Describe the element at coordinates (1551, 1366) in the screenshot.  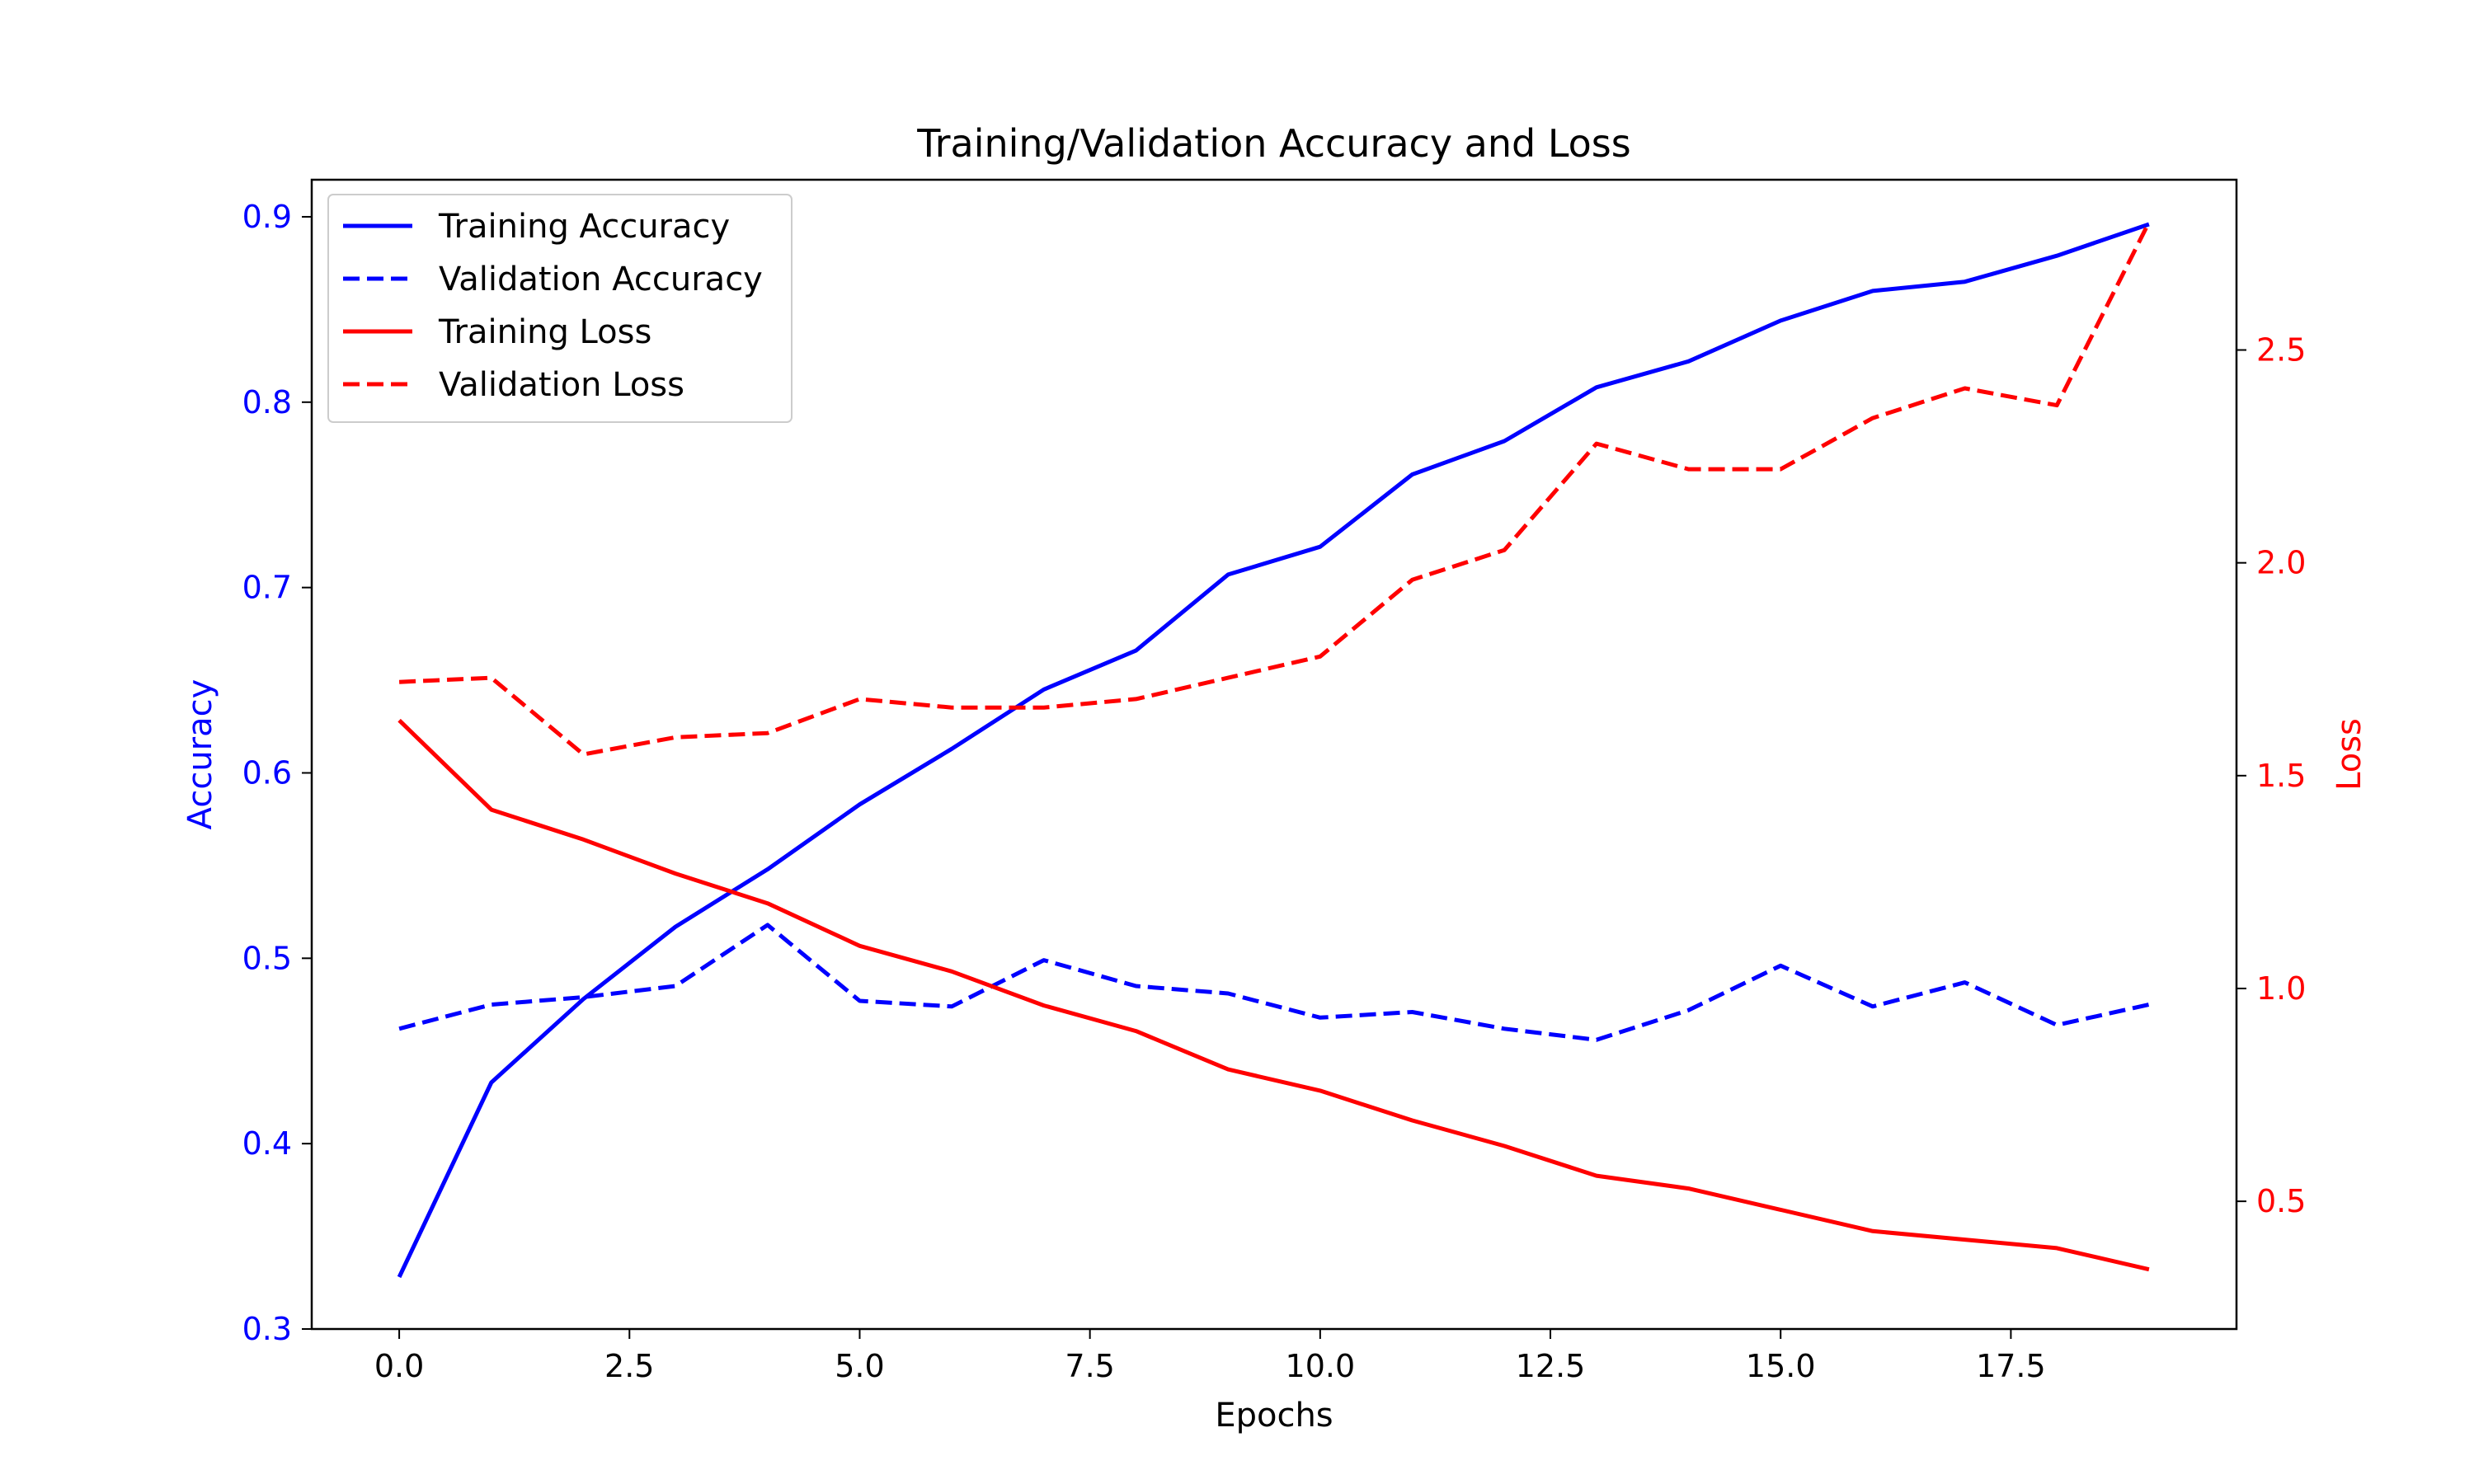
I see `x-tick-label: 12.5` at that location.